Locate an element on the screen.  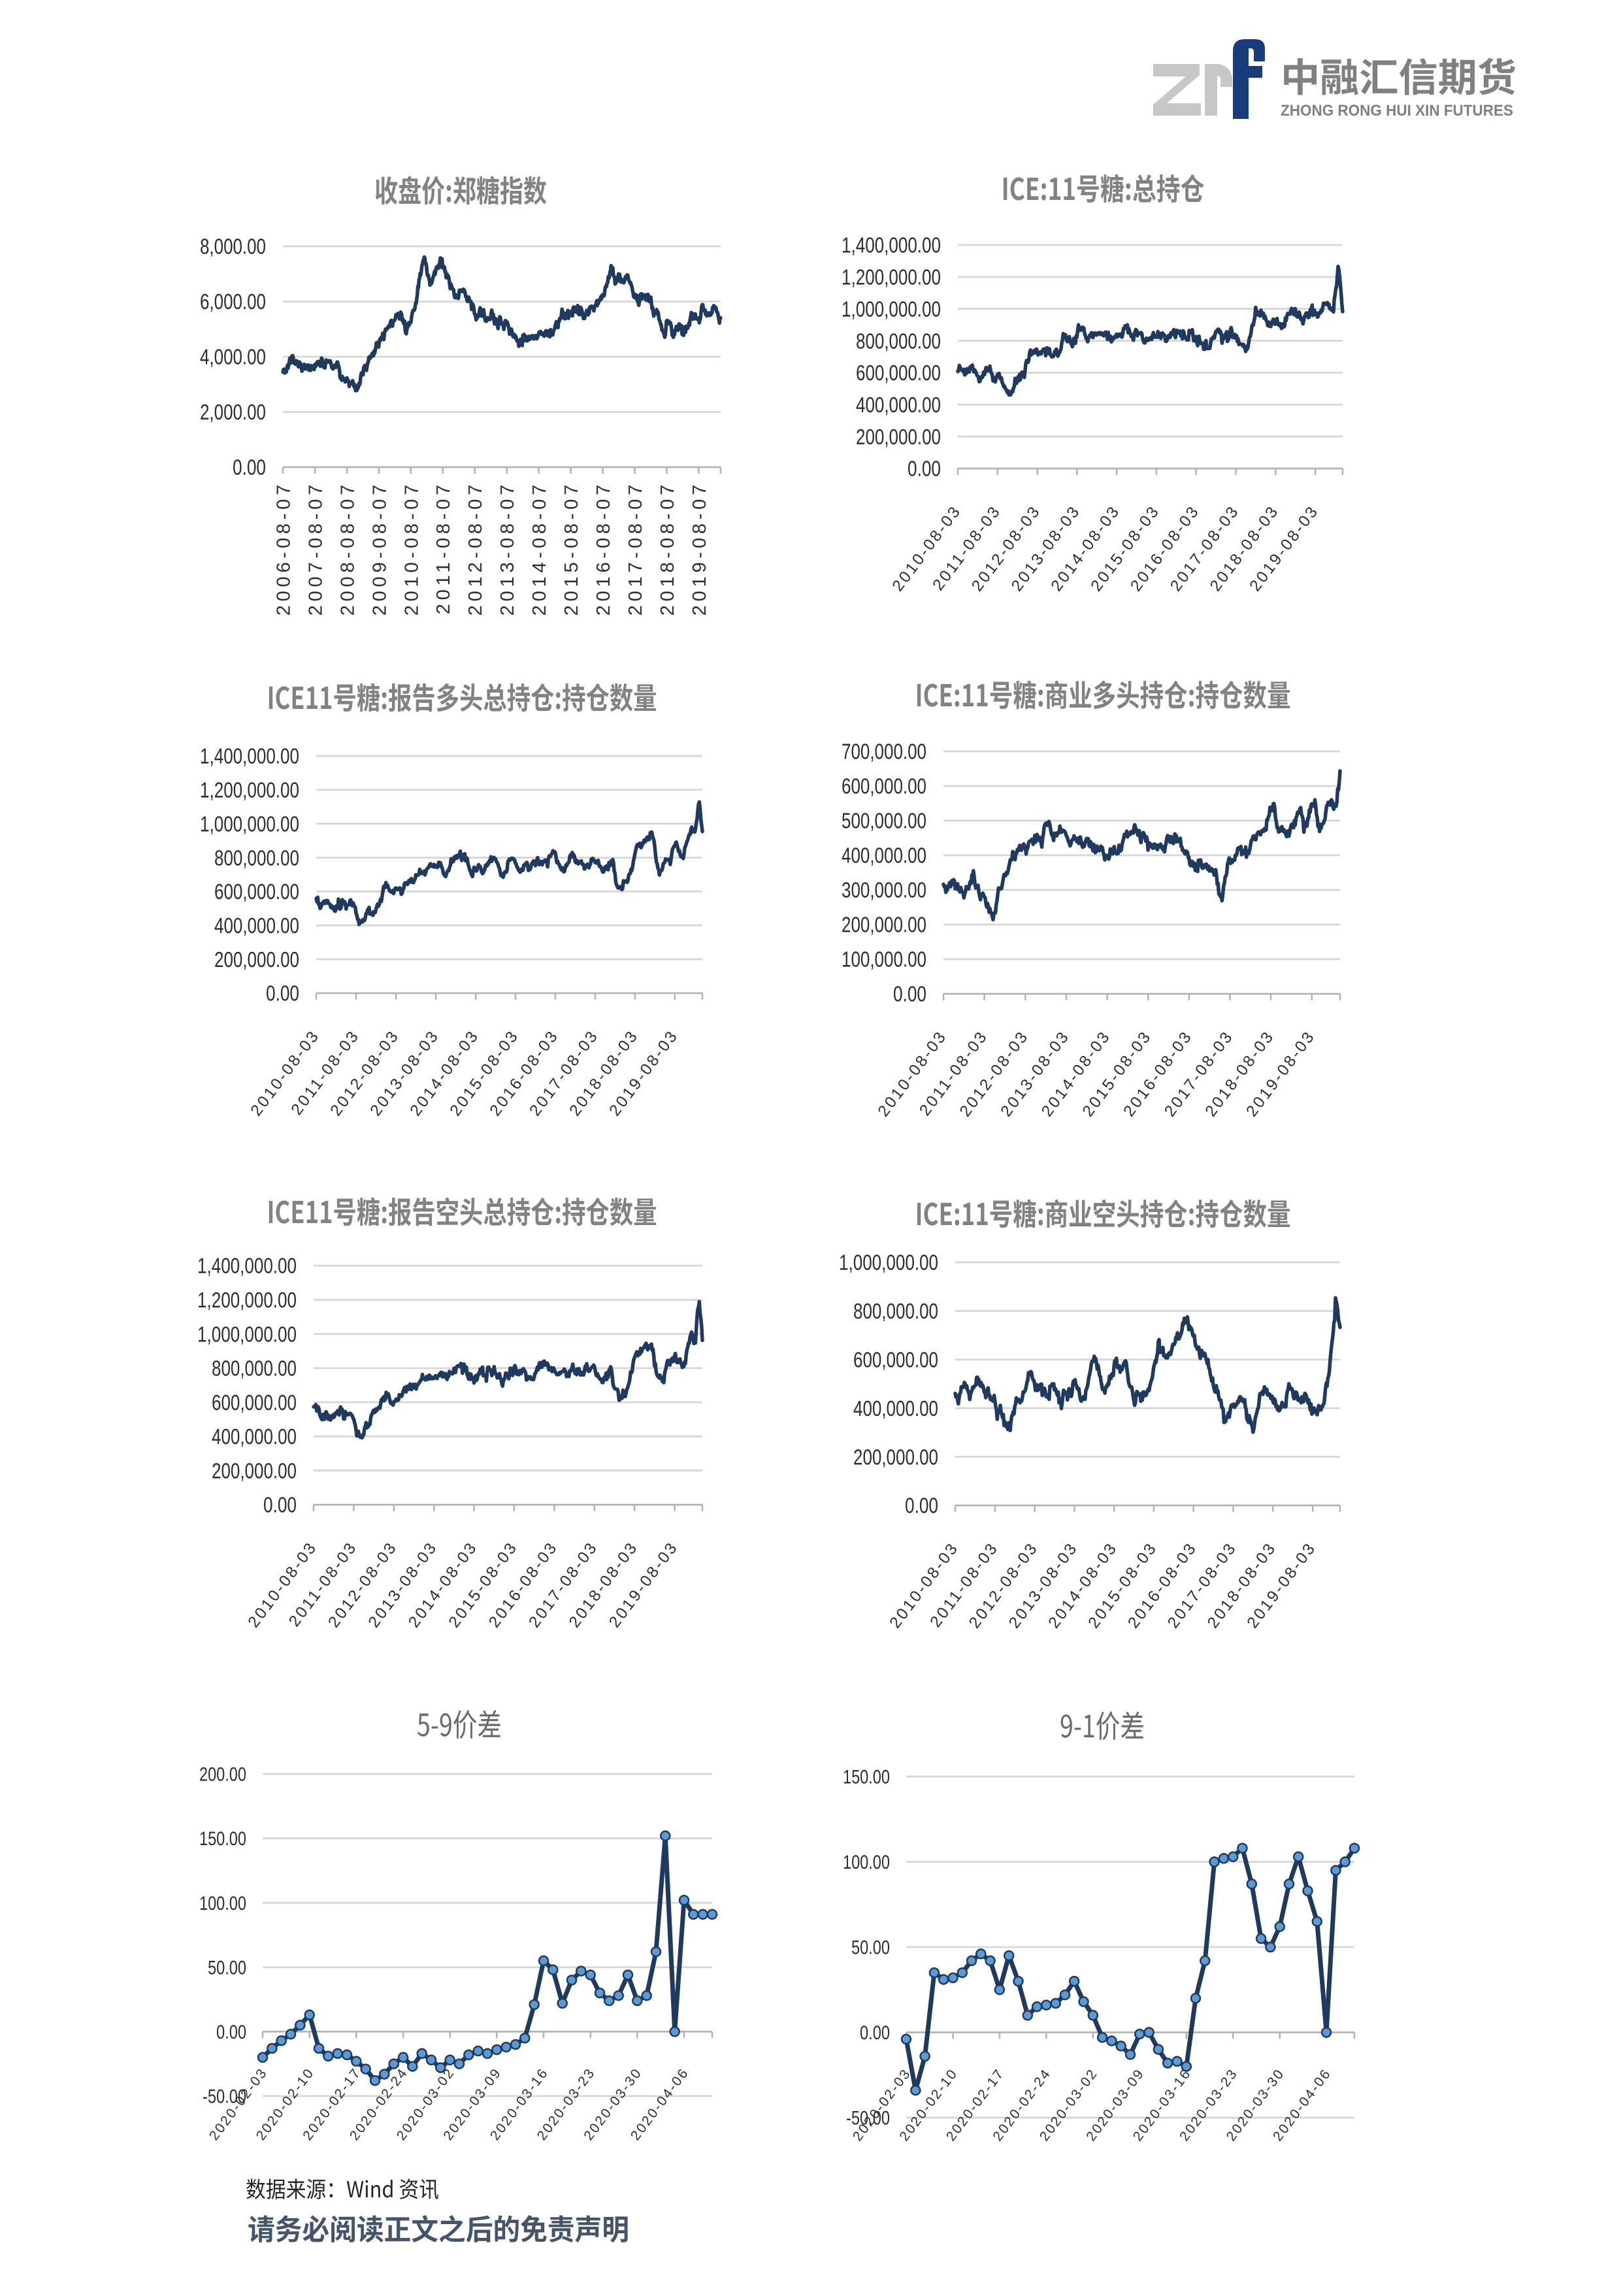
svg-text: 6,000.00 is located at coordinates (233, 301).